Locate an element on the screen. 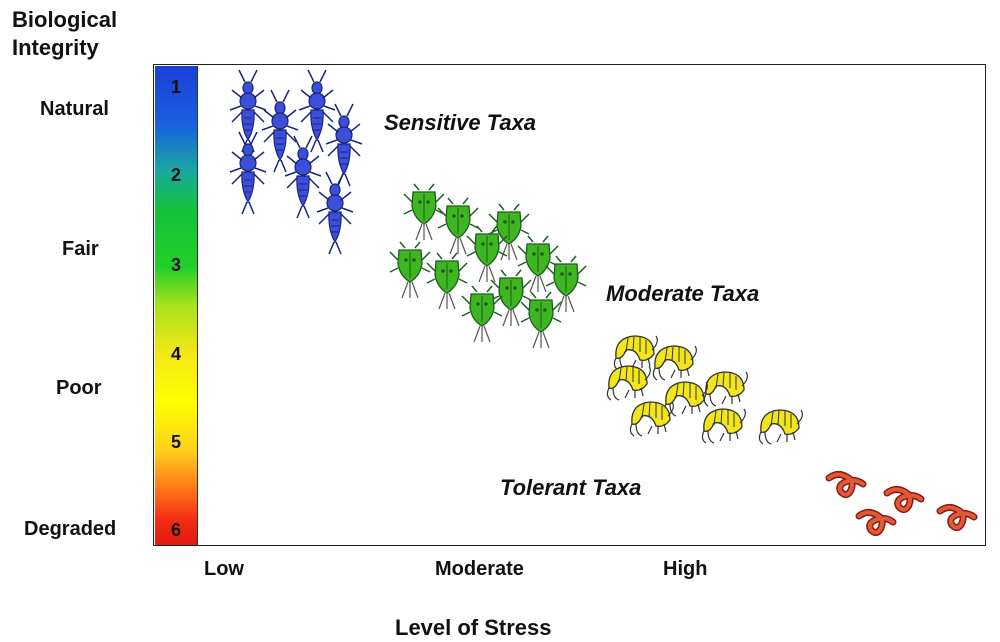 Image resolution: width=1000 pixels, height=642 pixels. integrity-color-scale is located at coordinates (176, 305).